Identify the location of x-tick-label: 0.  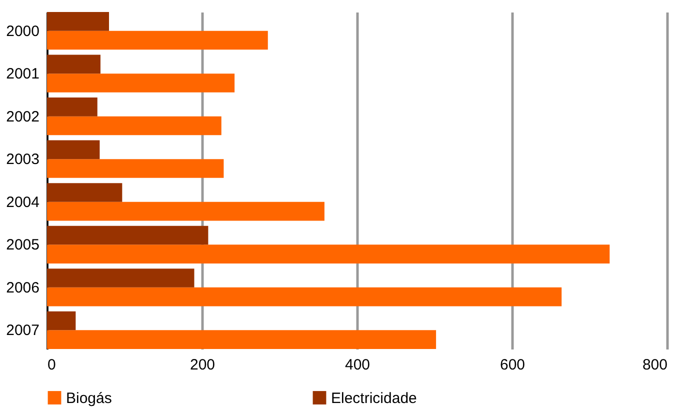
(52, 365).